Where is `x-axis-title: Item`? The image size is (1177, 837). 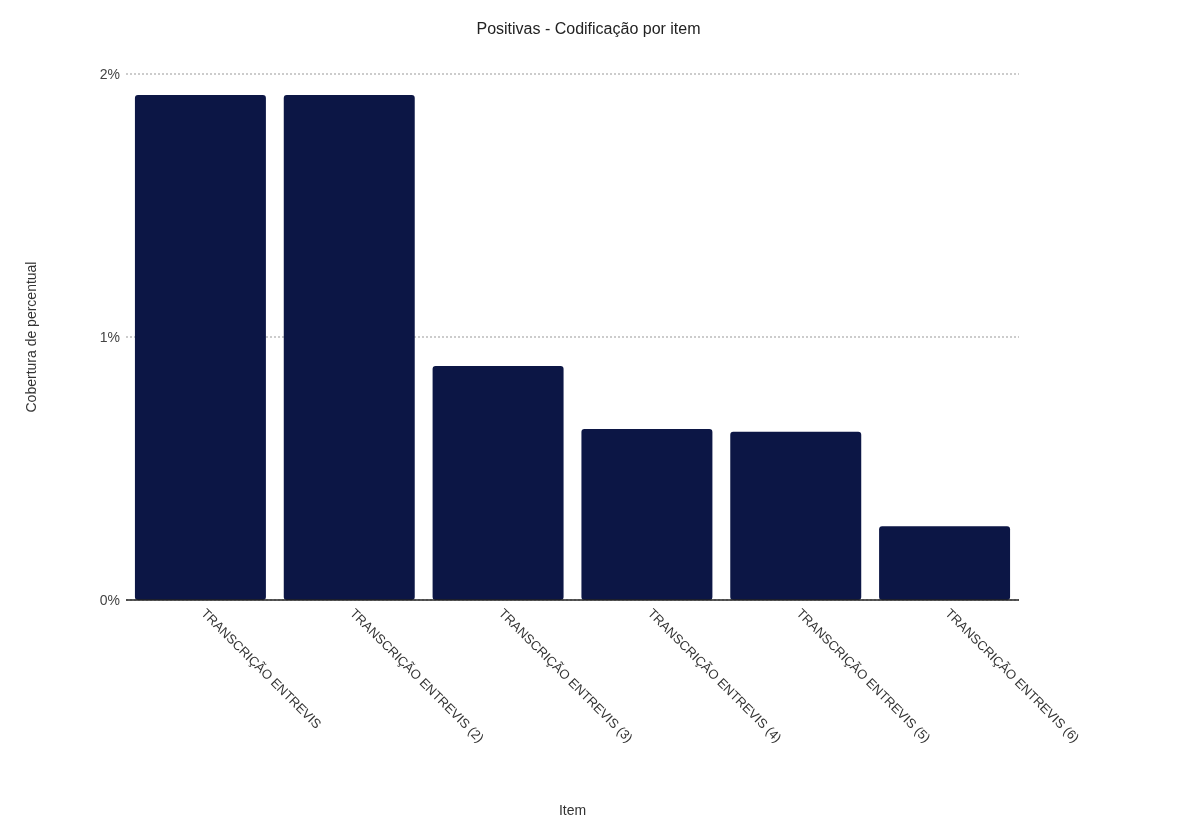 x-axis-title: Item is located at coordinates (572, 810).